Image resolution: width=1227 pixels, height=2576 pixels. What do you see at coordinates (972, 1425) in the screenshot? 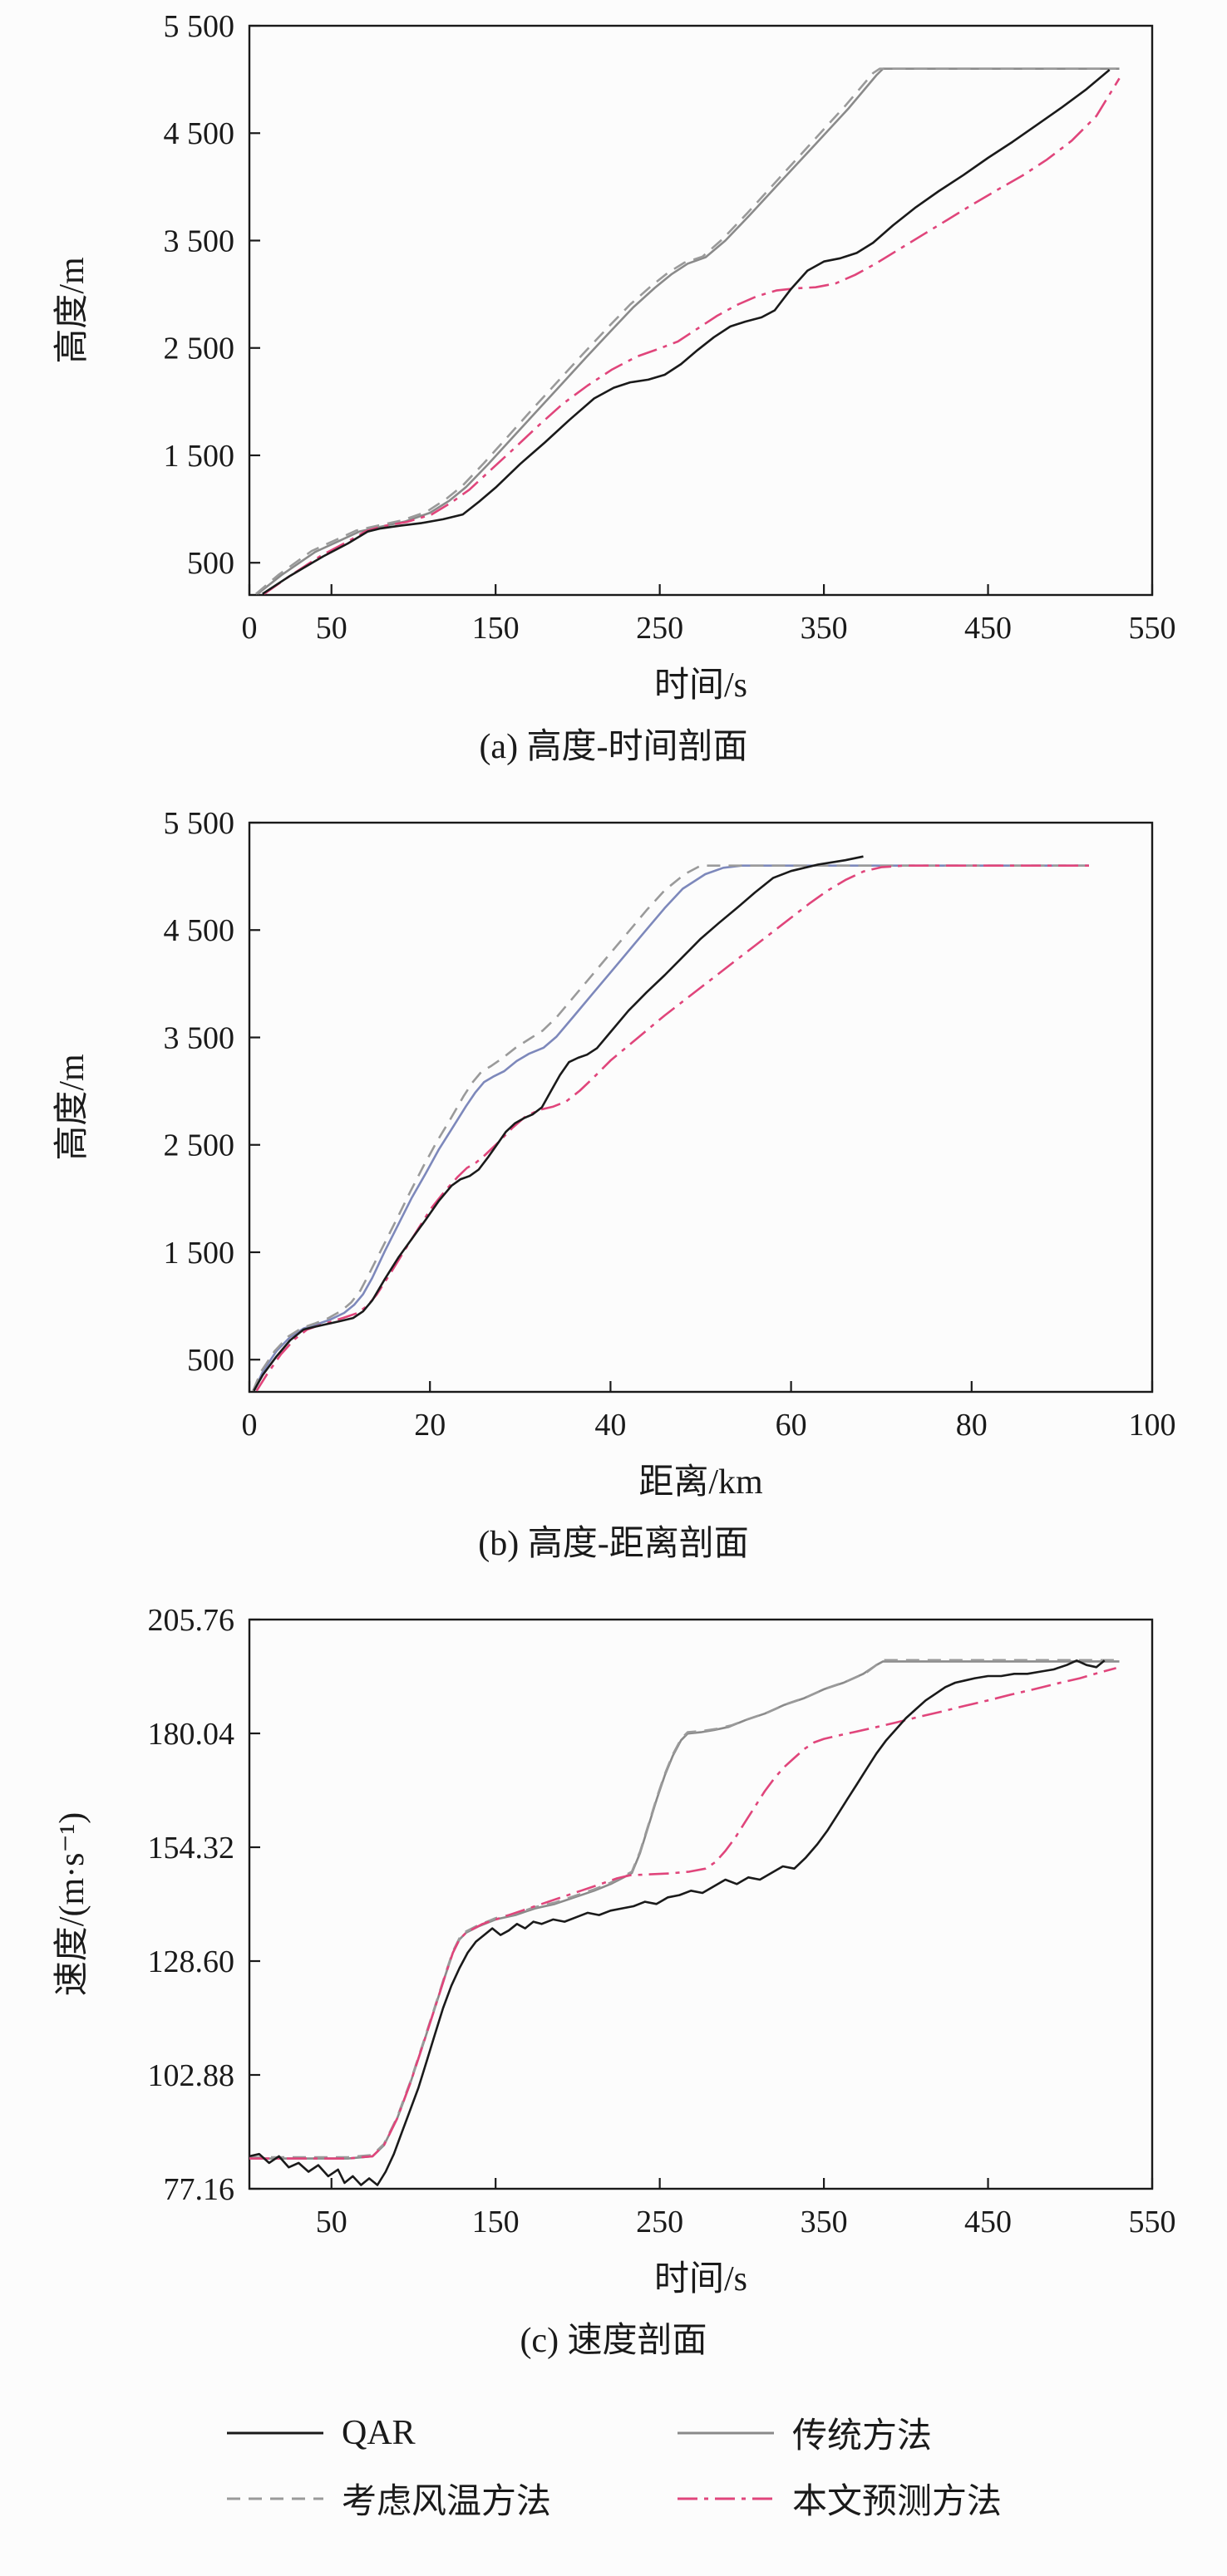
I see `x-tick-label: 80` at bounding box center [972, 1425].